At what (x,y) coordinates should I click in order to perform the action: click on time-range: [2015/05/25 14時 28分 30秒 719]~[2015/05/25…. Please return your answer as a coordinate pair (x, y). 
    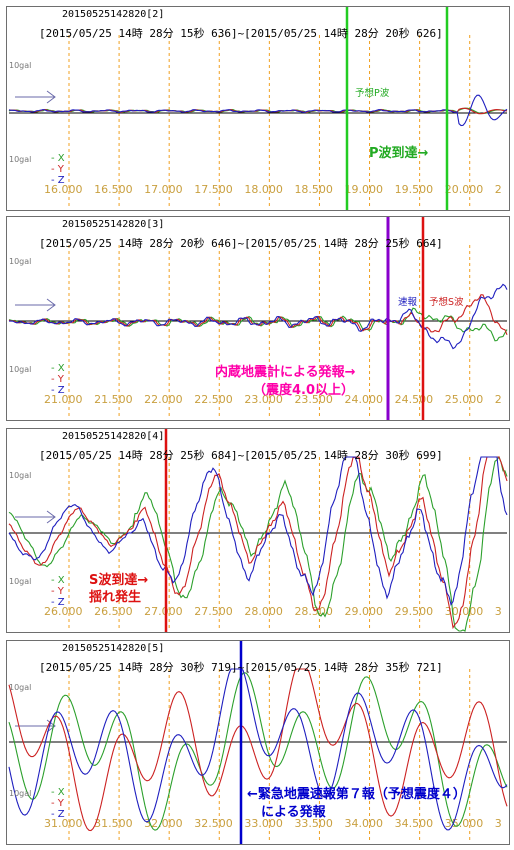
    Looking at the image, I should click on (241, 667).